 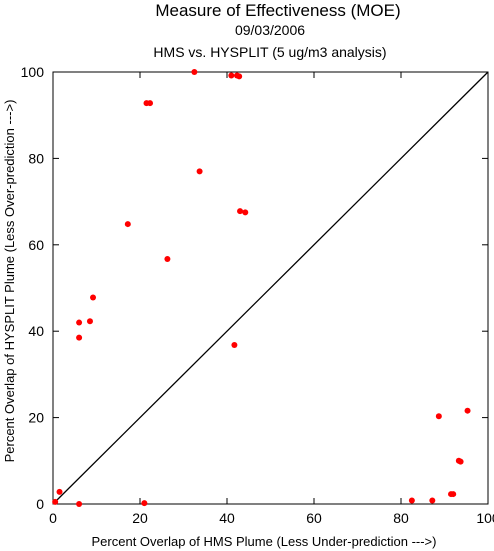 I want to click on x-tick-label: 60, so click(x=314, y=518).